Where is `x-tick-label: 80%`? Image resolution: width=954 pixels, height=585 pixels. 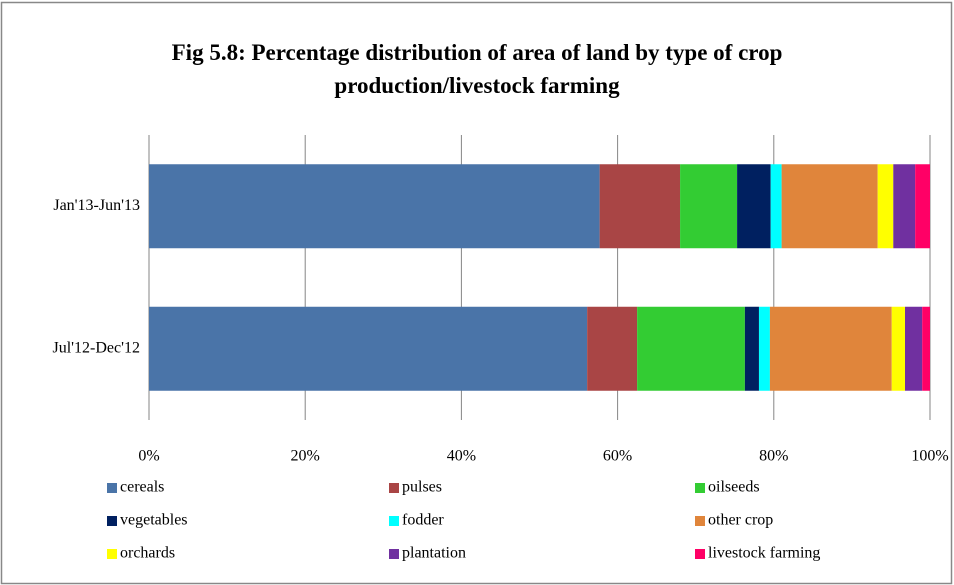
x-tick-label: 80% is located at coordinates (773, 456).